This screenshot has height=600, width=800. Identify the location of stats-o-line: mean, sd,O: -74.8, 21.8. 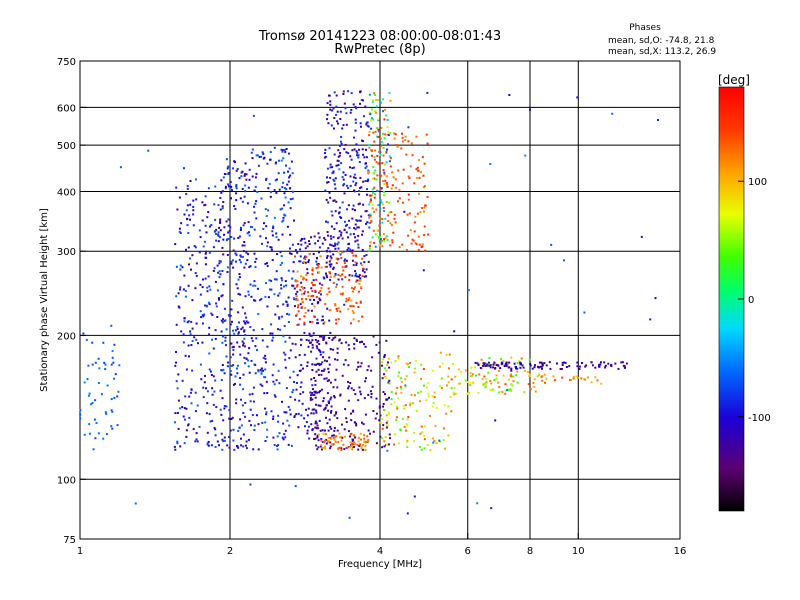
(661, 41).